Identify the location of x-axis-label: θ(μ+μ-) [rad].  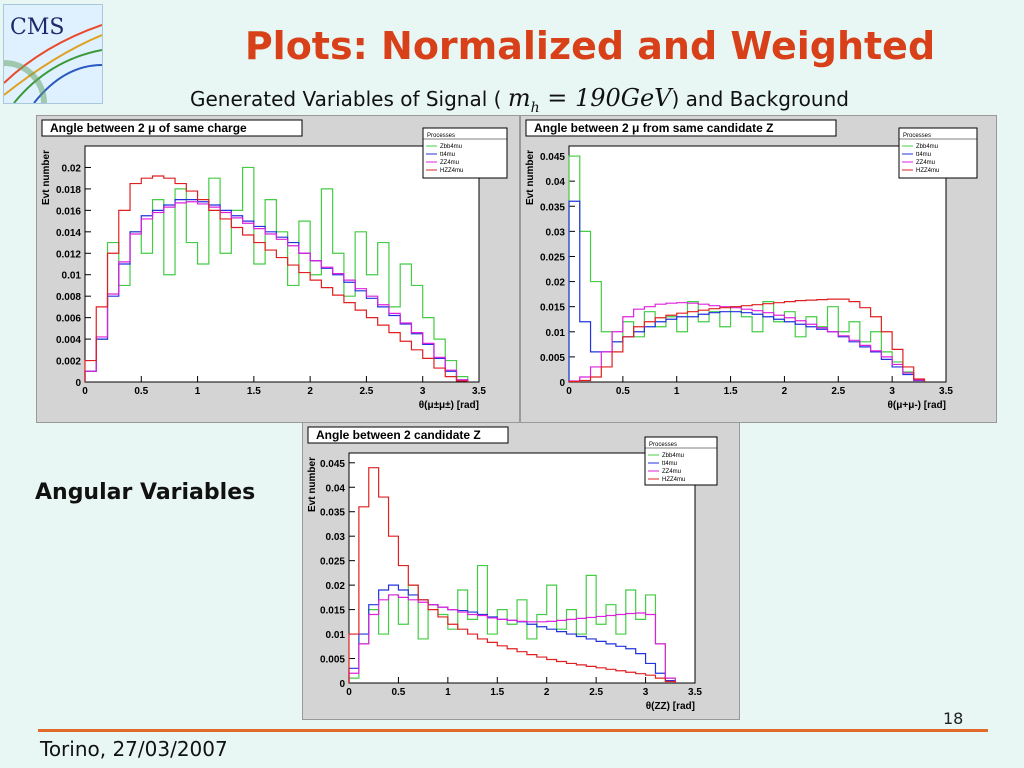
(917, 405).